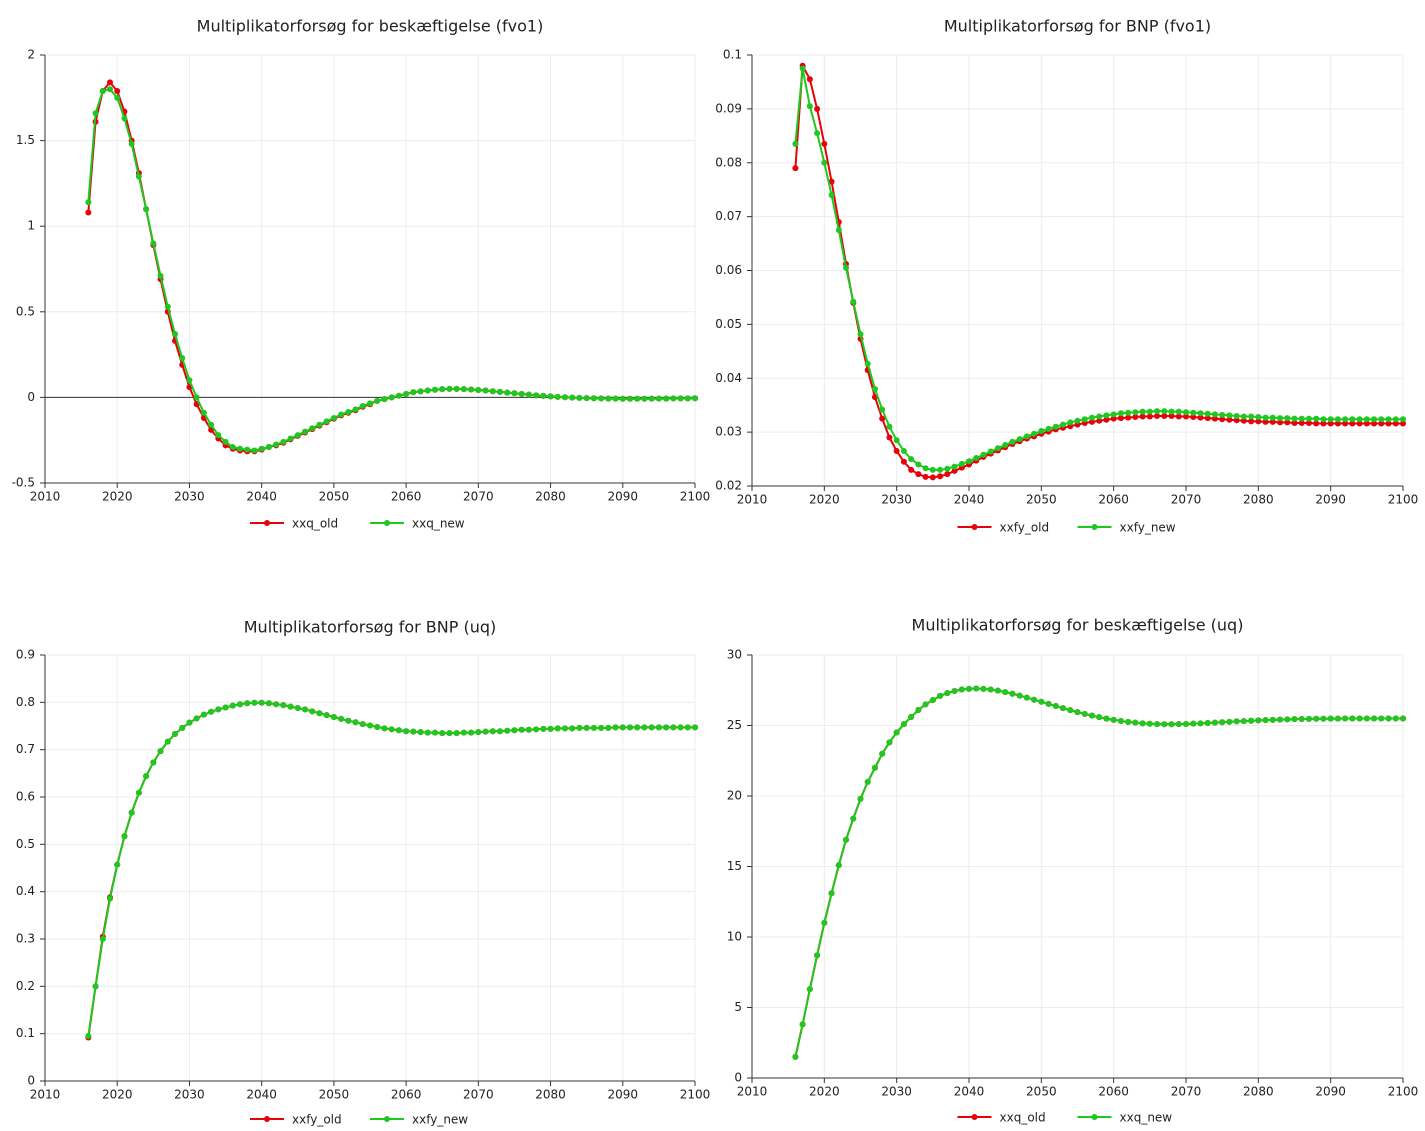 This screenshot has width=1425, height=1131. I want to click on y-tick-label: 30, so click(734, 655).